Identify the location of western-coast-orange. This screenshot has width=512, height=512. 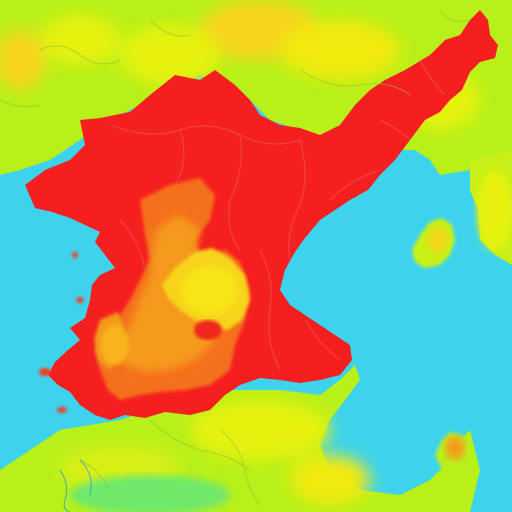
(111, 341).